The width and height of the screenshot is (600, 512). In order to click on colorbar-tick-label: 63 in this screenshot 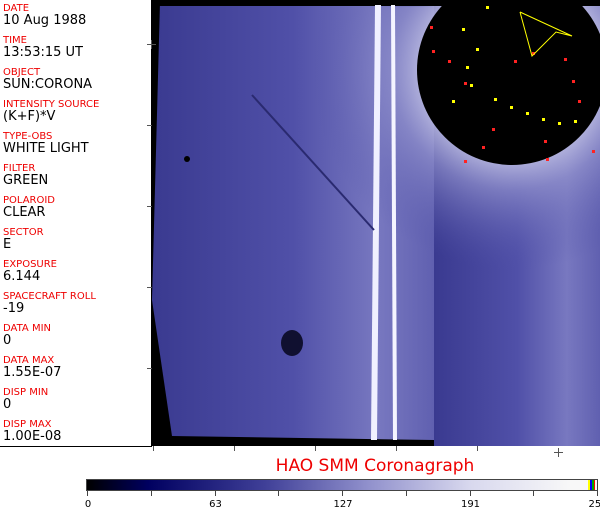, I will do `click(215, 504)`.